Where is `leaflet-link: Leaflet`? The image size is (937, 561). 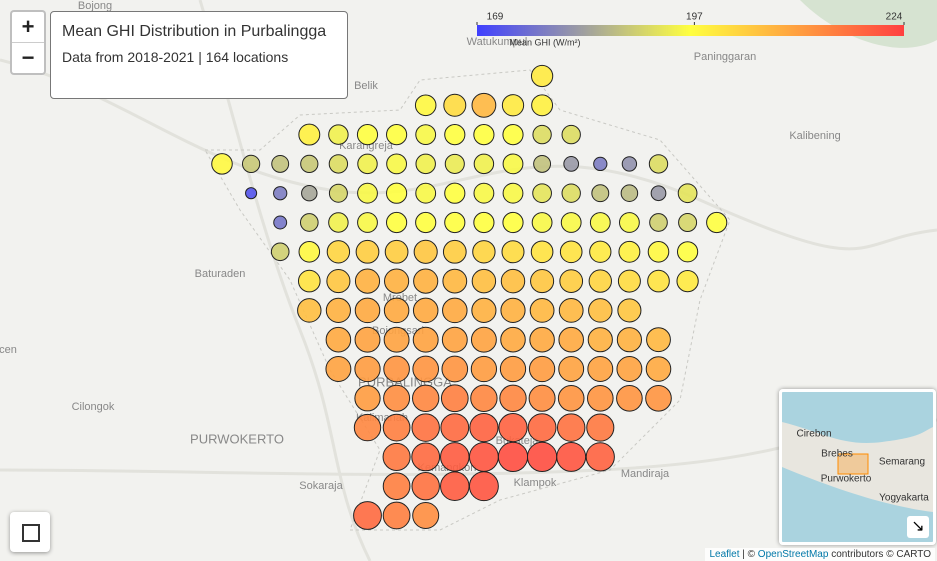
leaflet-link: Leaflet is located at coordinates (724, 554).